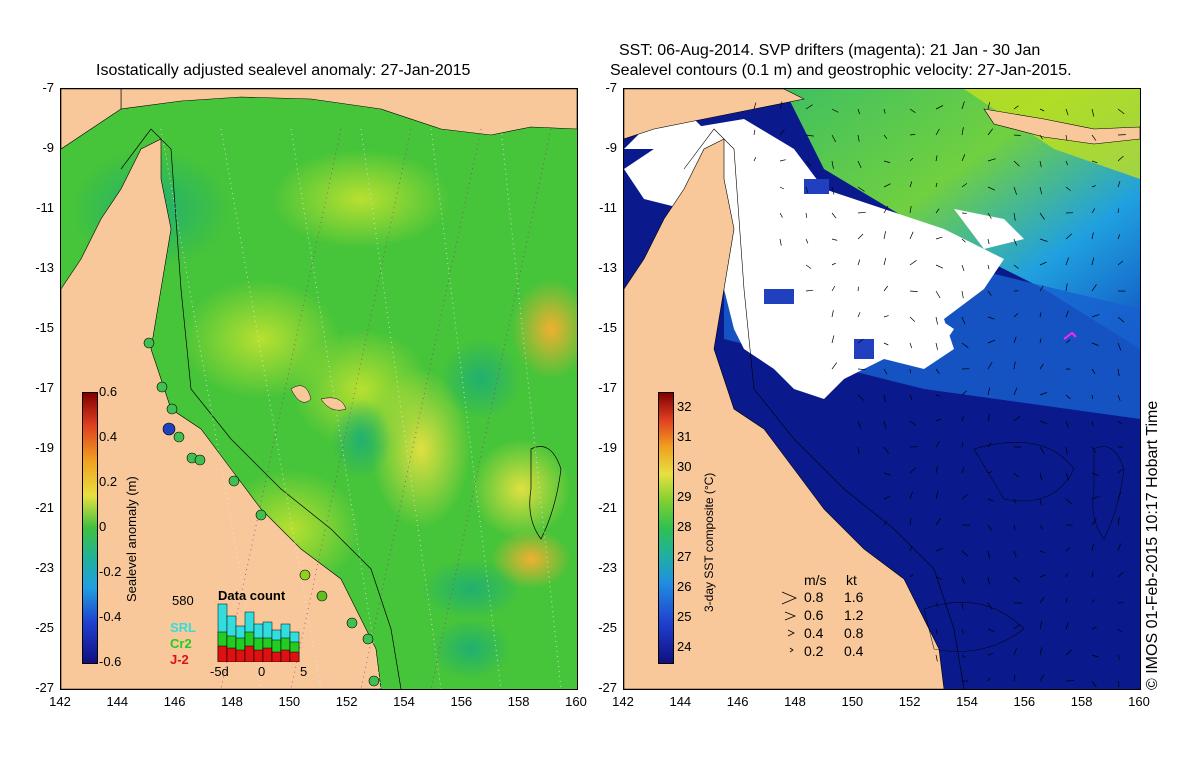  I want to click on tick-label: 32, so click(684, 406).